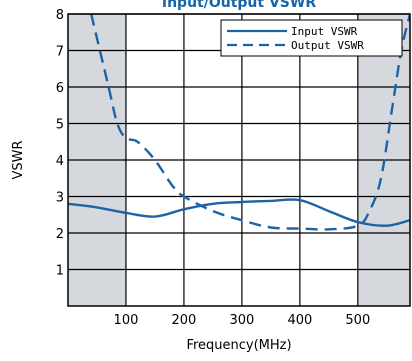 The height and width of the screenshot is (361, 412). I want to click on x-tick-label-400: 400, so click(299, 320).